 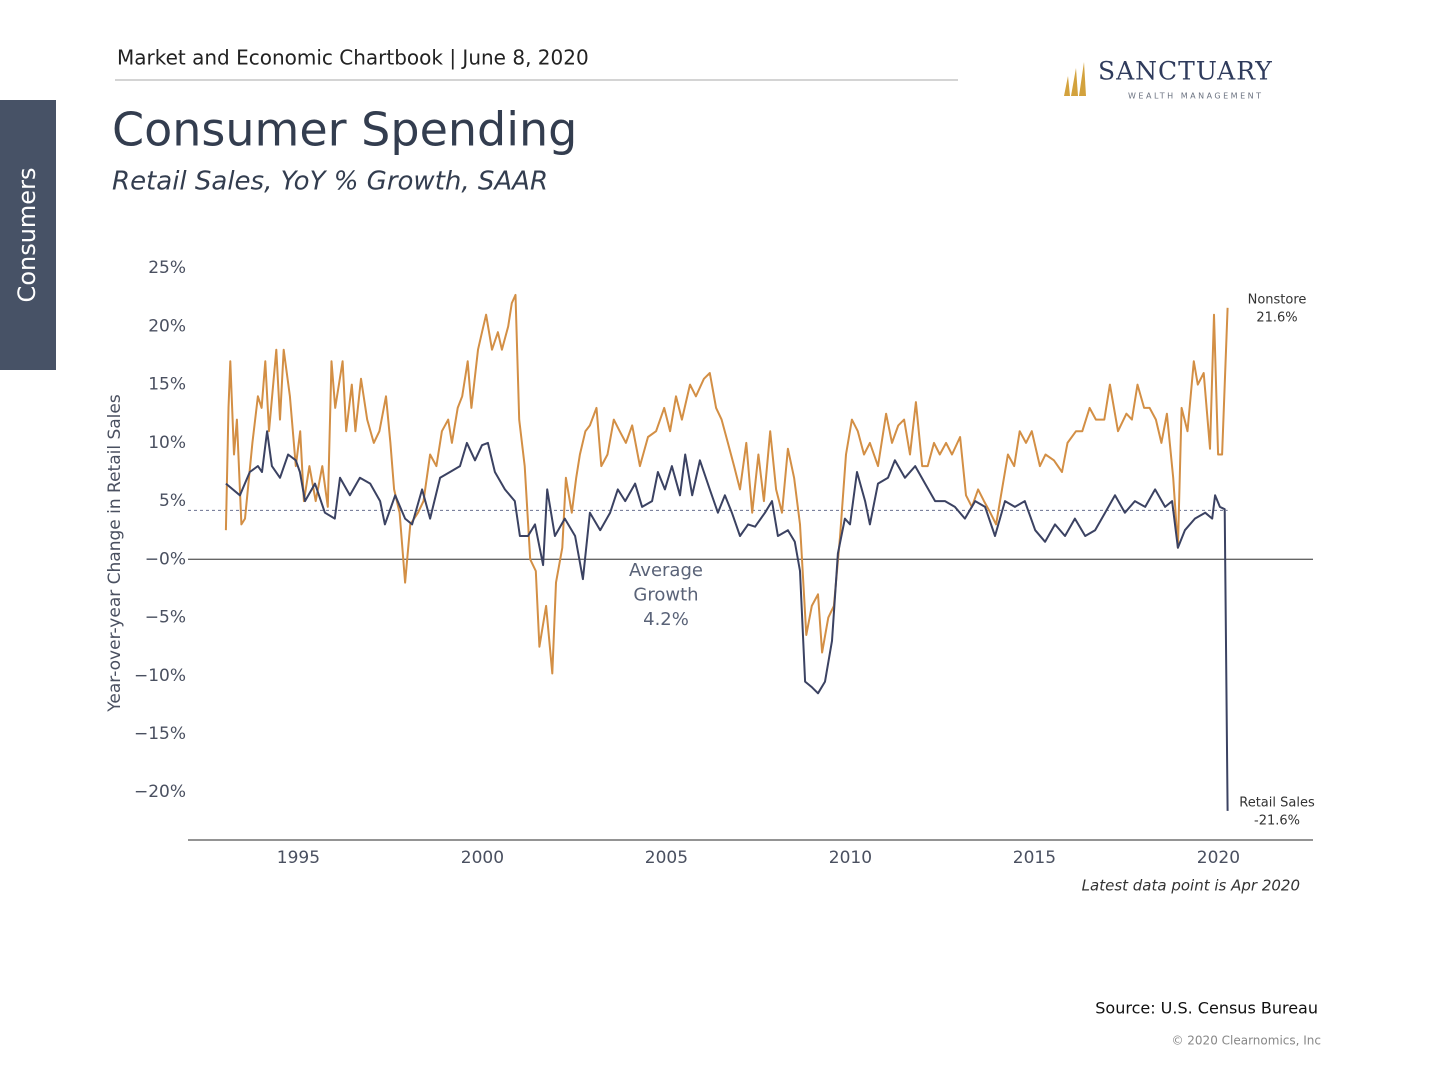 What do you see at coordinates (1185, 71) in the screenshot?
I see `logo-name: SANCTUARY` at bounding box center [1185, 71].